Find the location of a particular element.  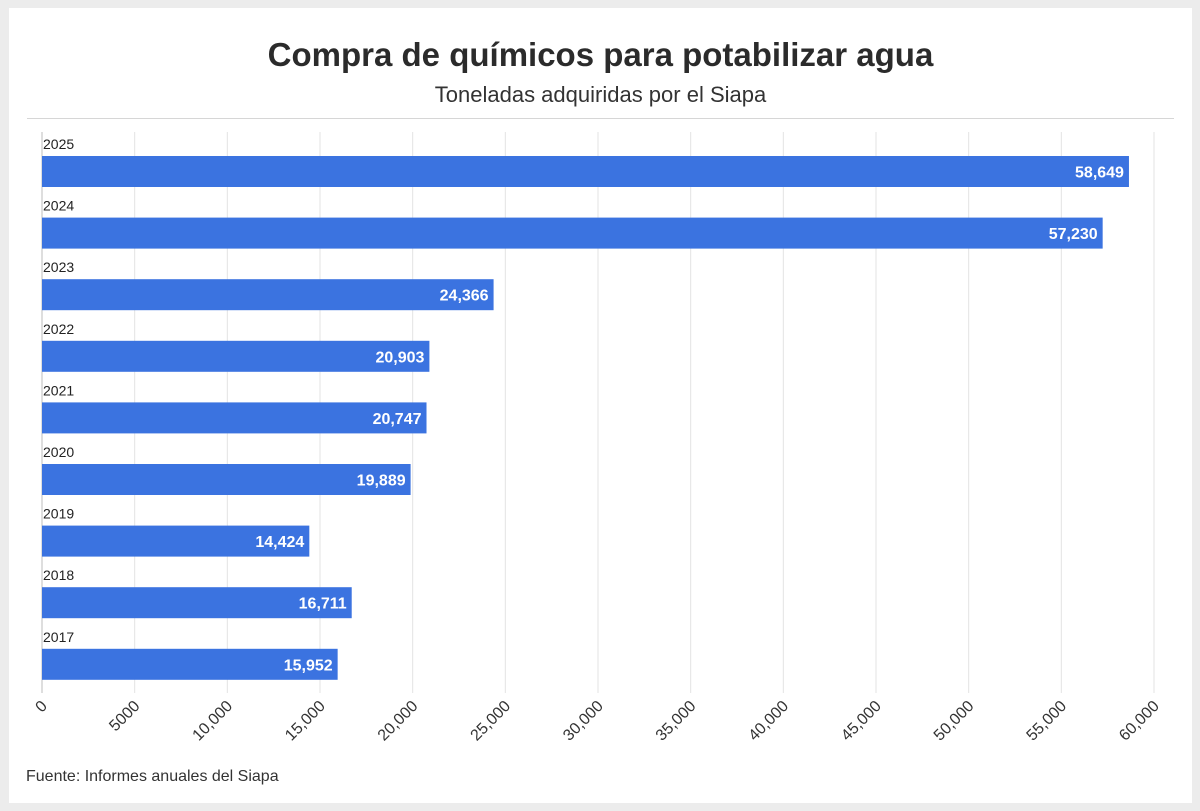

value-label: 20,903 is located at coordinates (399, 357).